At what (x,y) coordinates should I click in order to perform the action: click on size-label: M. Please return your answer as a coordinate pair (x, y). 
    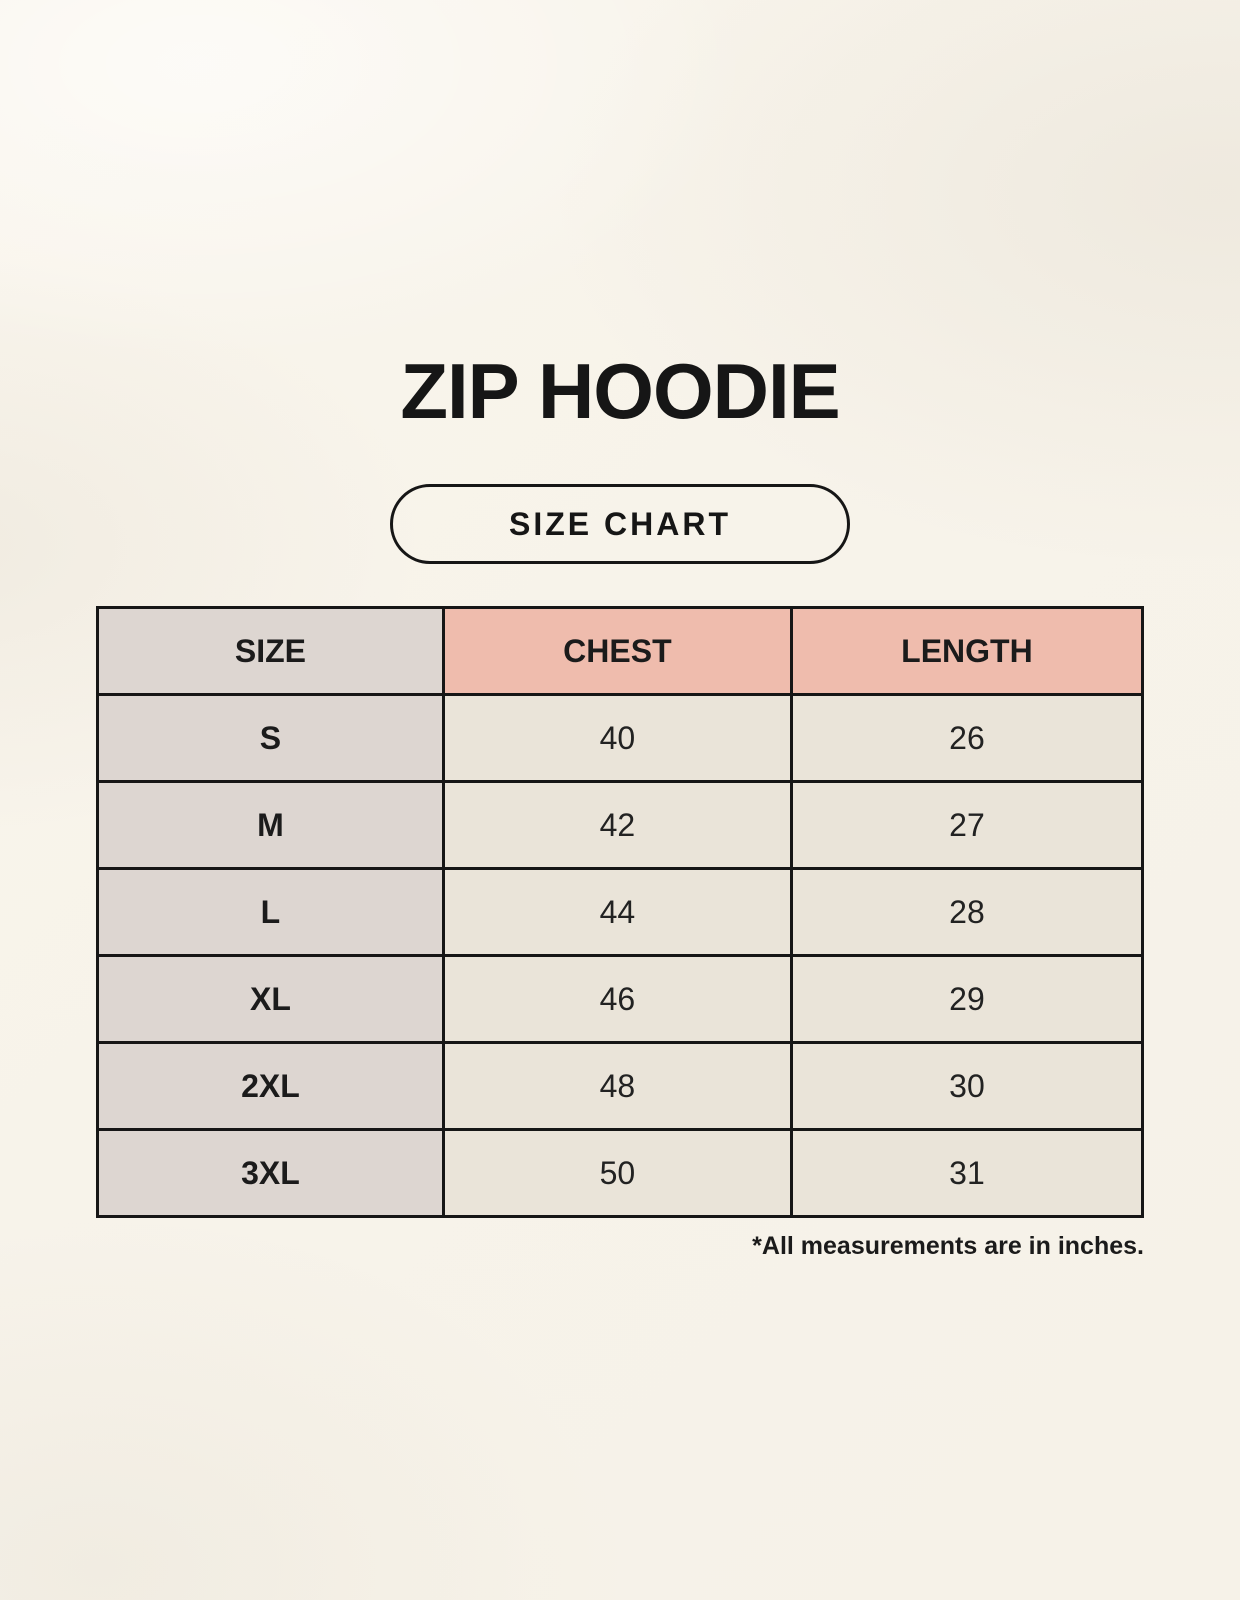
    Looking at the image, I should click on (270, 825).